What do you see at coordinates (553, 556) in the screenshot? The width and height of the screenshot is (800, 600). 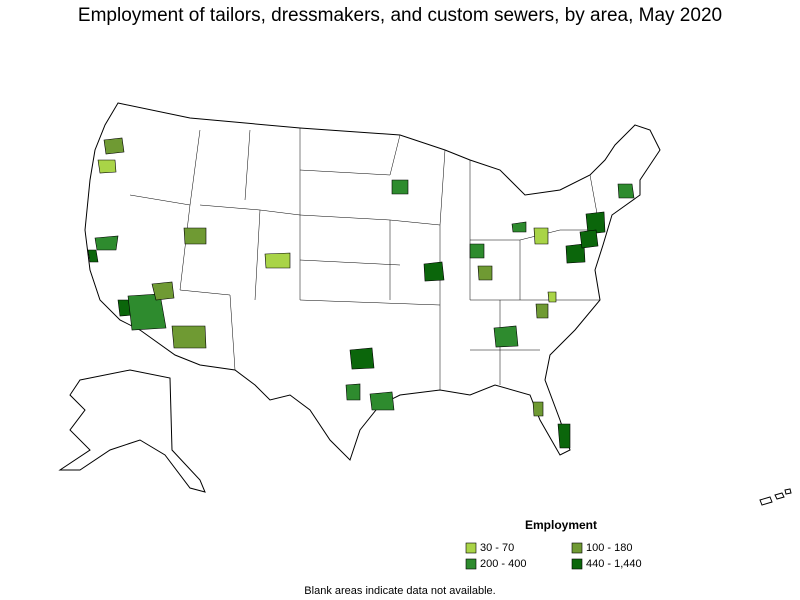 I see `legend: 30 - 70 100 - 180 200 - 400 440 - 1,440` at bounding box center [553, 556].